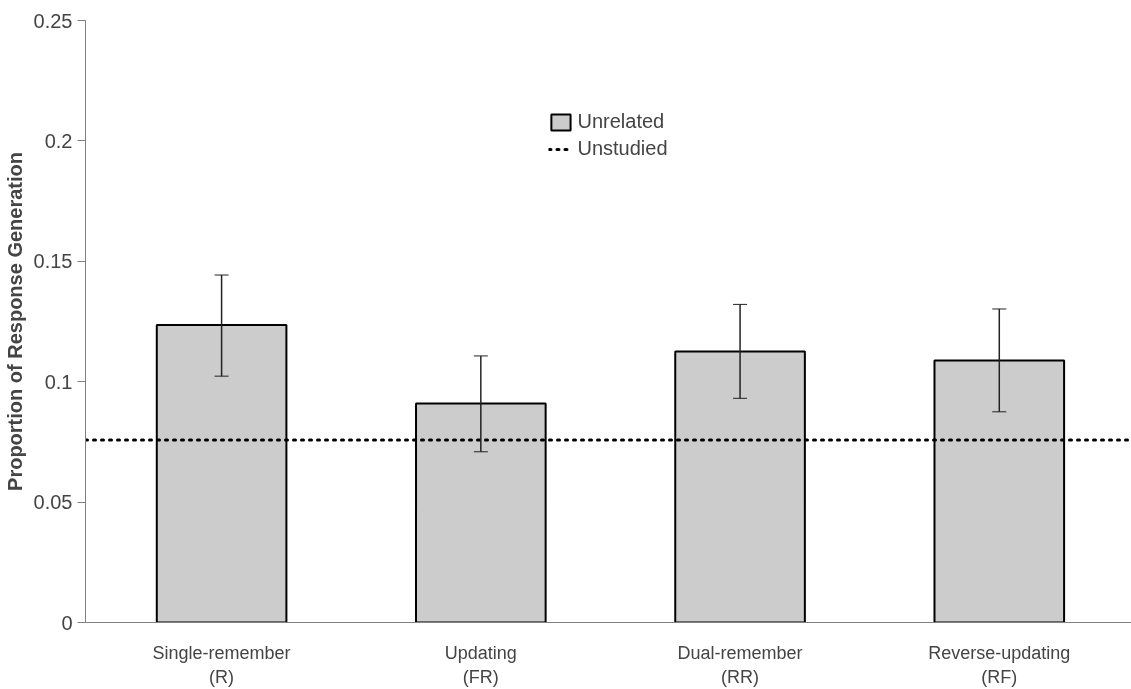 The height and width of the screenshot is (689, 1131). Describe the element at coordinates (67, 622) in the screenshot. I see `y-tick-label: 0` at that location.